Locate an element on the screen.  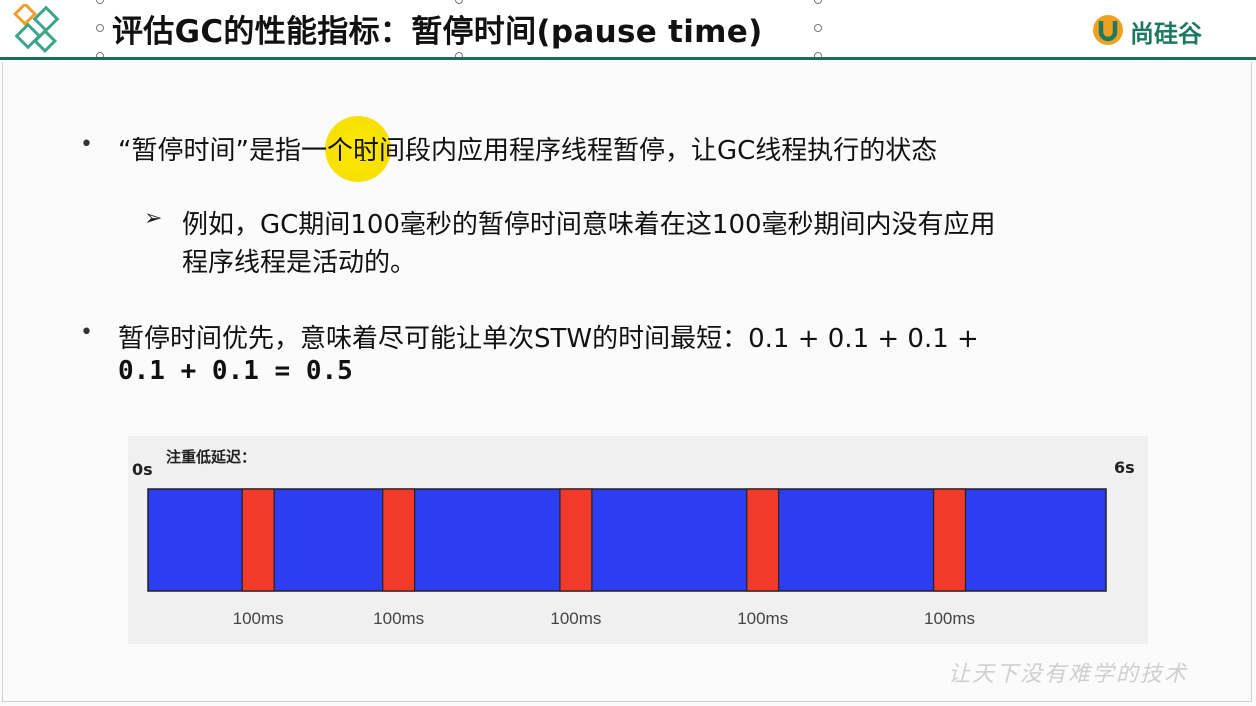
page-title: 评估GC的性能指标：暂停时间(pause time) is located at coordinates (437, 32).